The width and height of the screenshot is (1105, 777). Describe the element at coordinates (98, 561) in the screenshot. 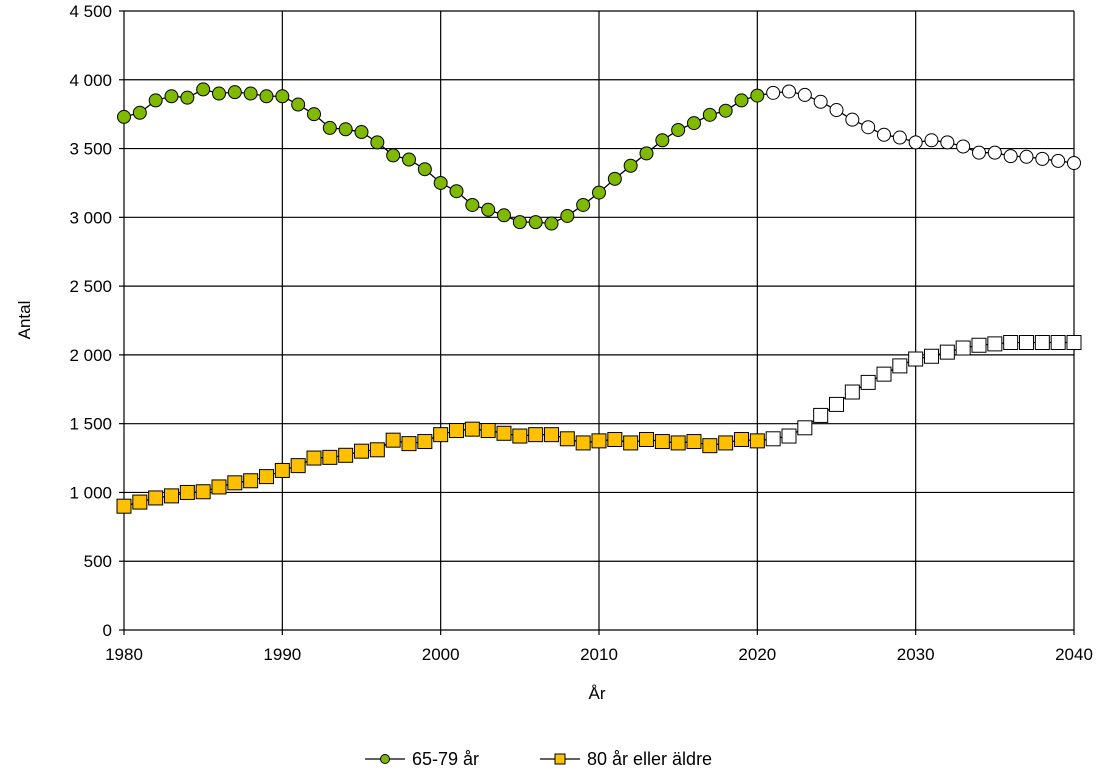

I see `y-tick-label: 500` at that location.